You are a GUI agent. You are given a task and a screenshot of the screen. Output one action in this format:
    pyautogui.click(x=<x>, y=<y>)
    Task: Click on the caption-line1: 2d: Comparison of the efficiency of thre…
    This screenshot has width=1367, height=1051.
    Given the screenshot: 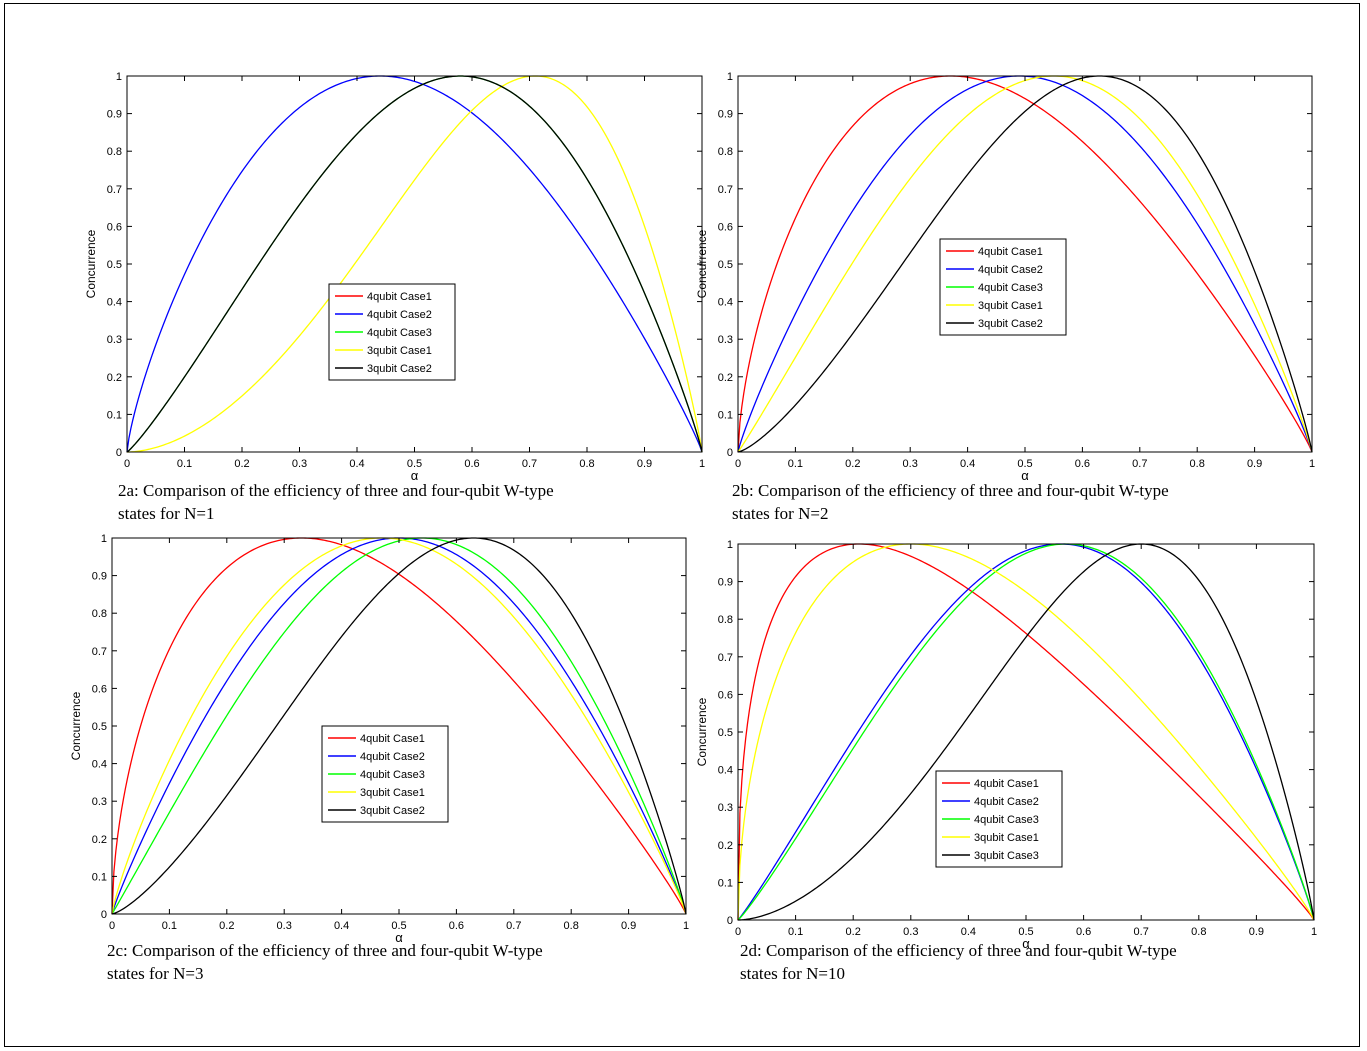 What is the action you would take?
    pyautogui.click(x=958, y=950)
    